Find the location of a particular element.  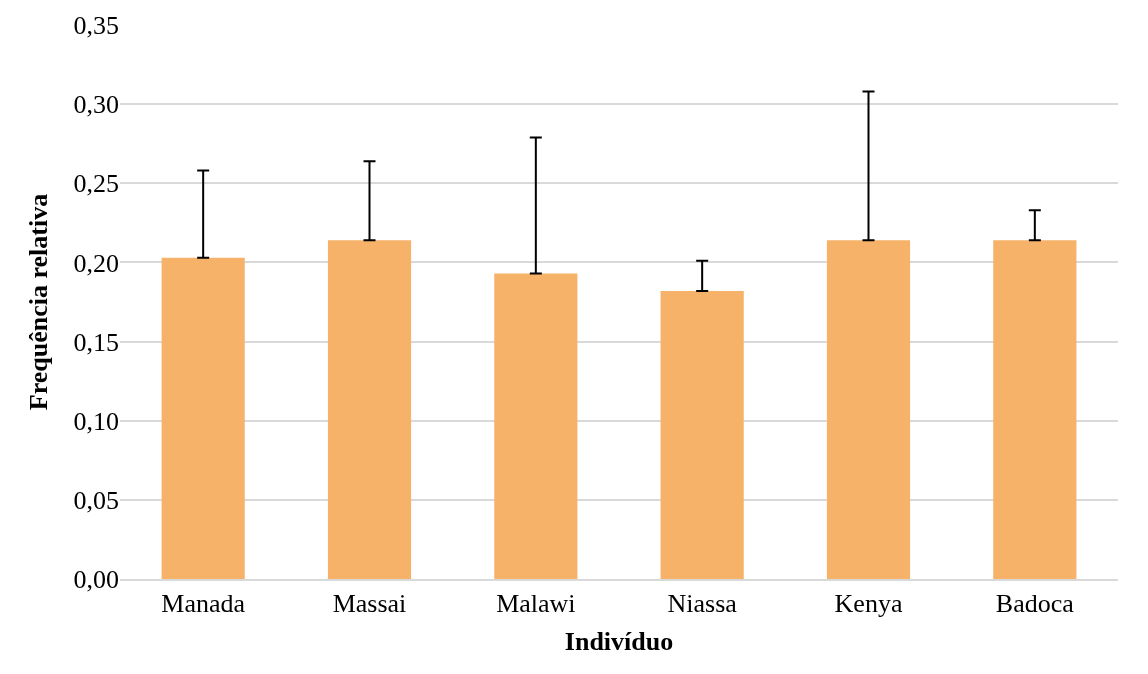

y-tick-label: 0,30 is located at coordinates (96, 105).